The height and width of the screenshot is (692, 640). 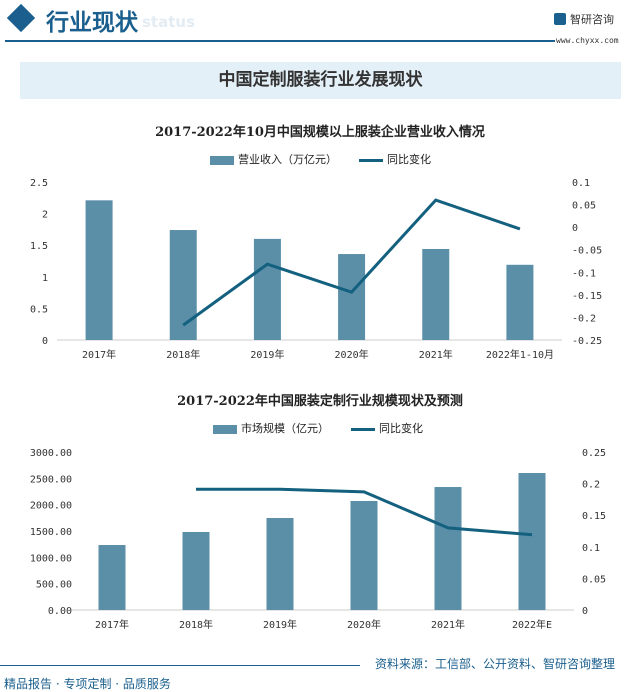 I want to click on chart1-legend: 营业收入（万亿元） 同比变化, so click(x=320, y=159).